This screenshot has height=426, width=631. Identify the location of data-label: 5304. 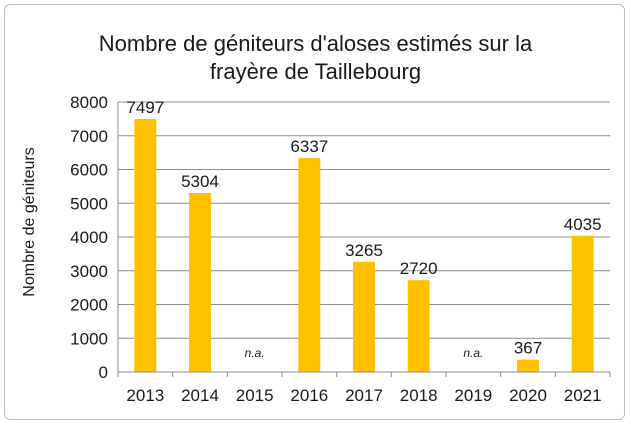
(200, 181).